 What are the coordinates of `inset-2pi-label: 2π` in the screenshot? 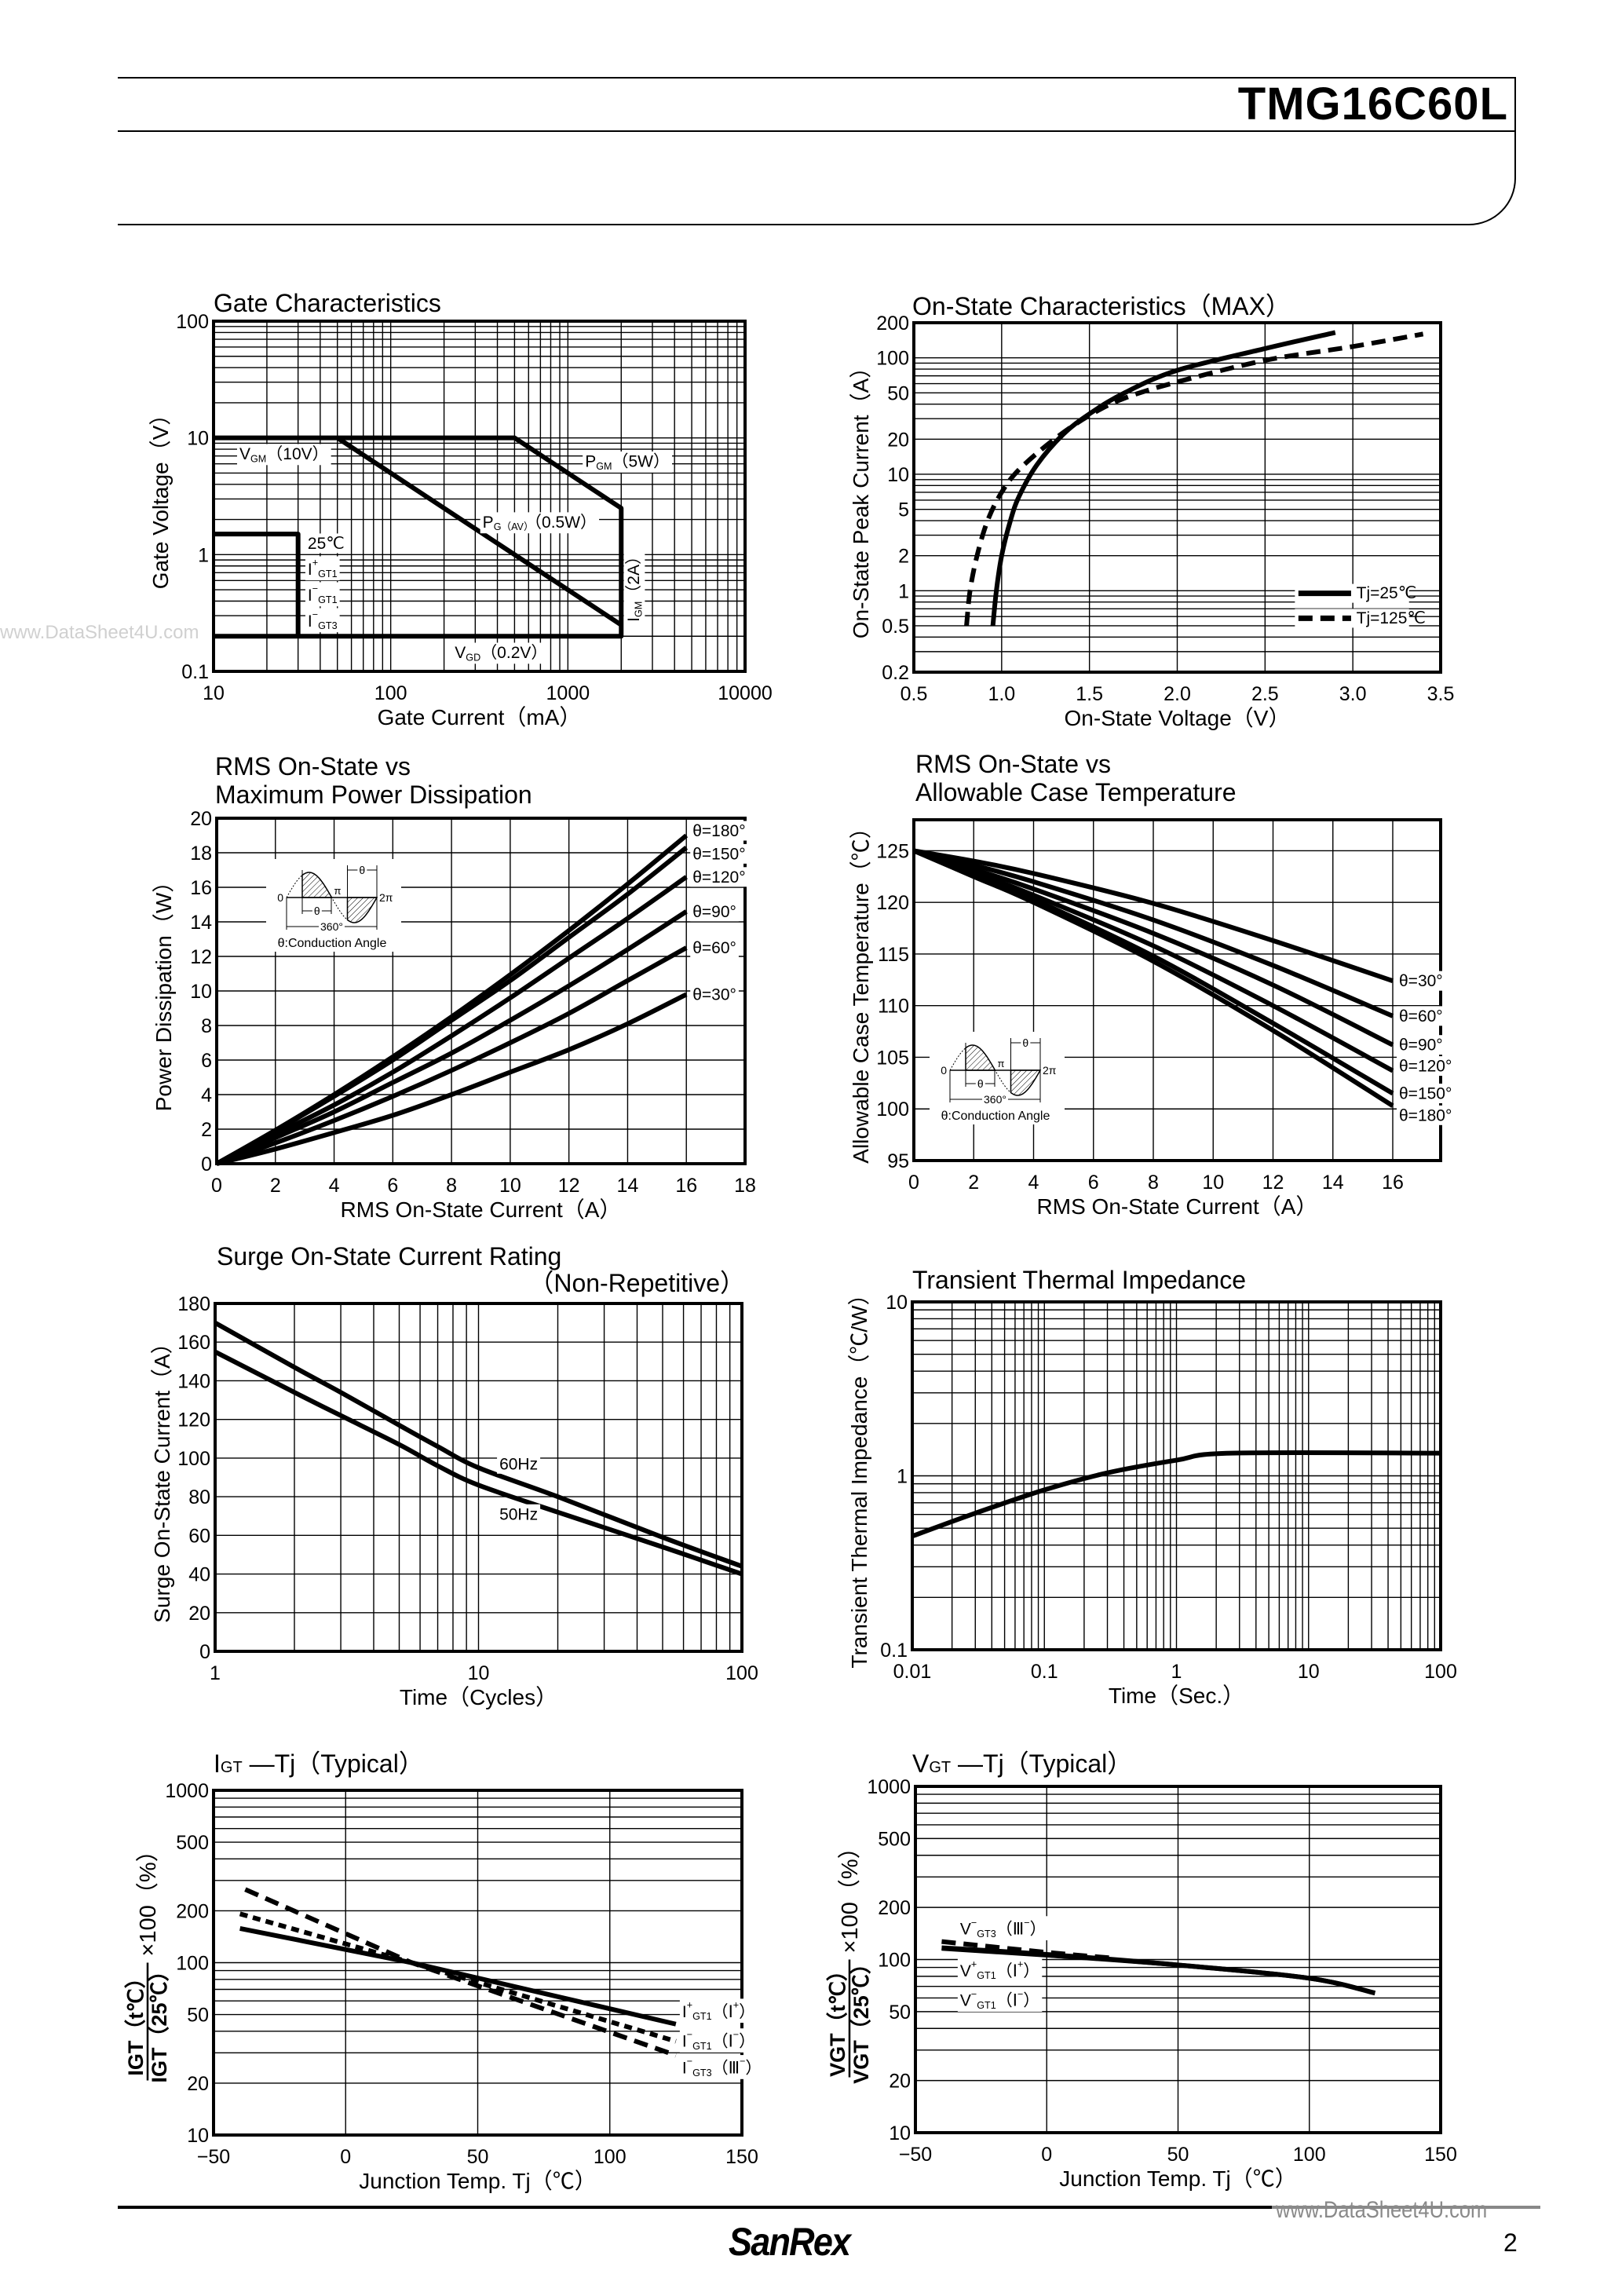 It's located at (1050, 1070).